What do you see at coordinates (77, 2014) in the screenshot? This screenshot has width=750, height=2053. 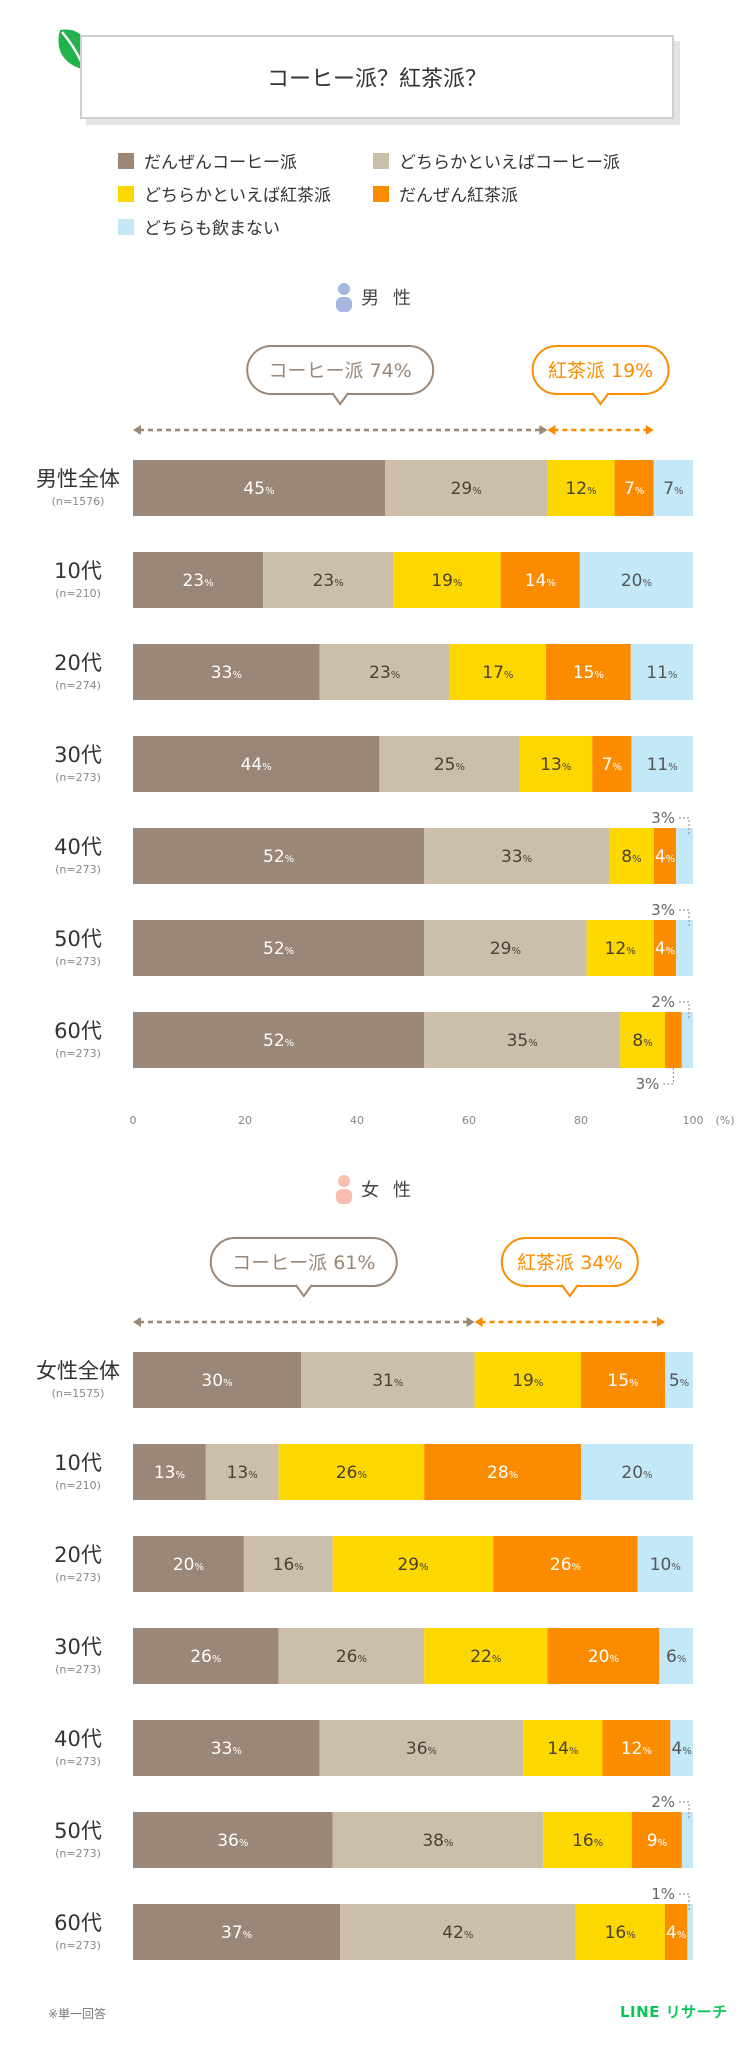 I see `footnote: ※単一回答` at bounding box center [77, 2014].